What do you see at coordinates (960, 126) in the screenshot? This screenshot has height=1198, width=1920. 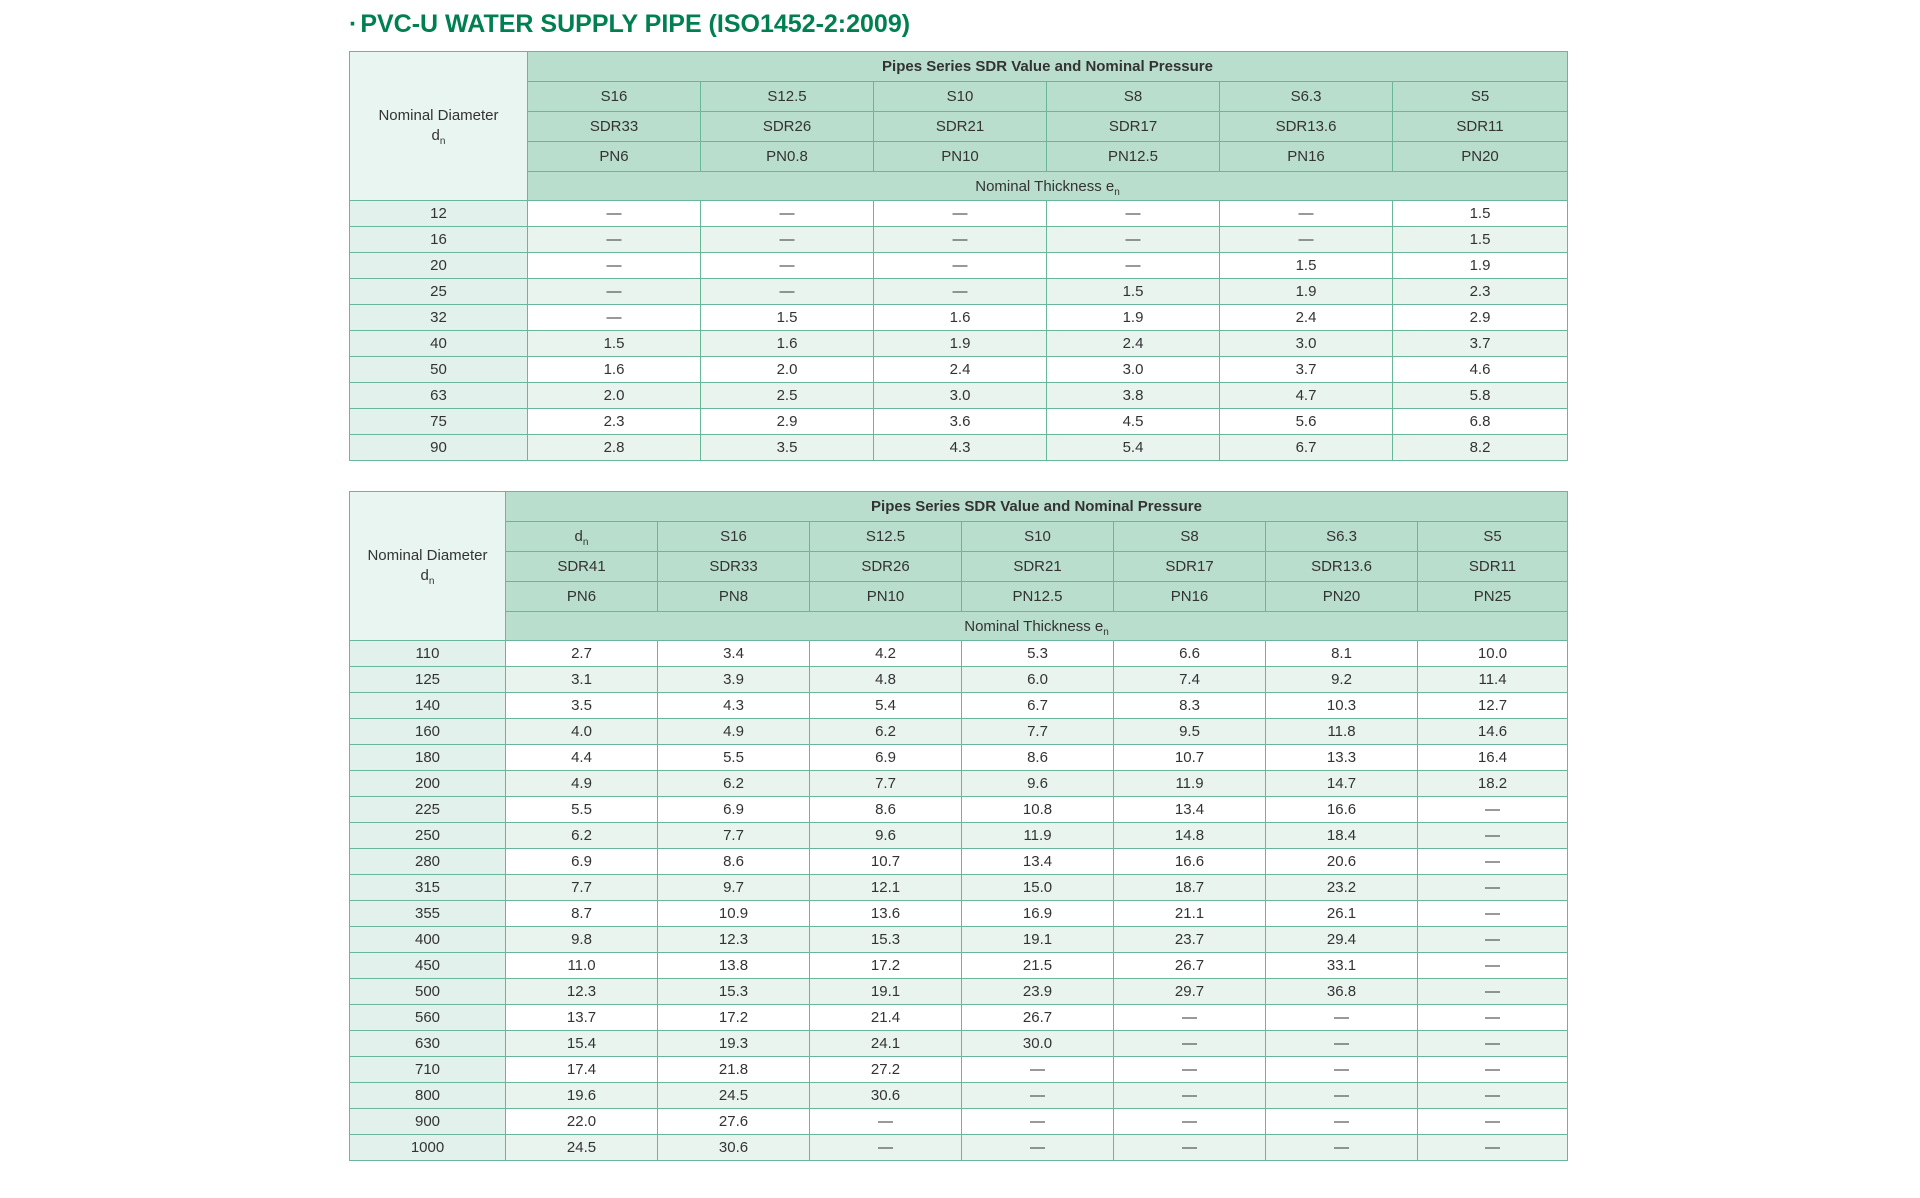 I see `sdr-value-cell: SDR21` at bounding box center [960, 126].